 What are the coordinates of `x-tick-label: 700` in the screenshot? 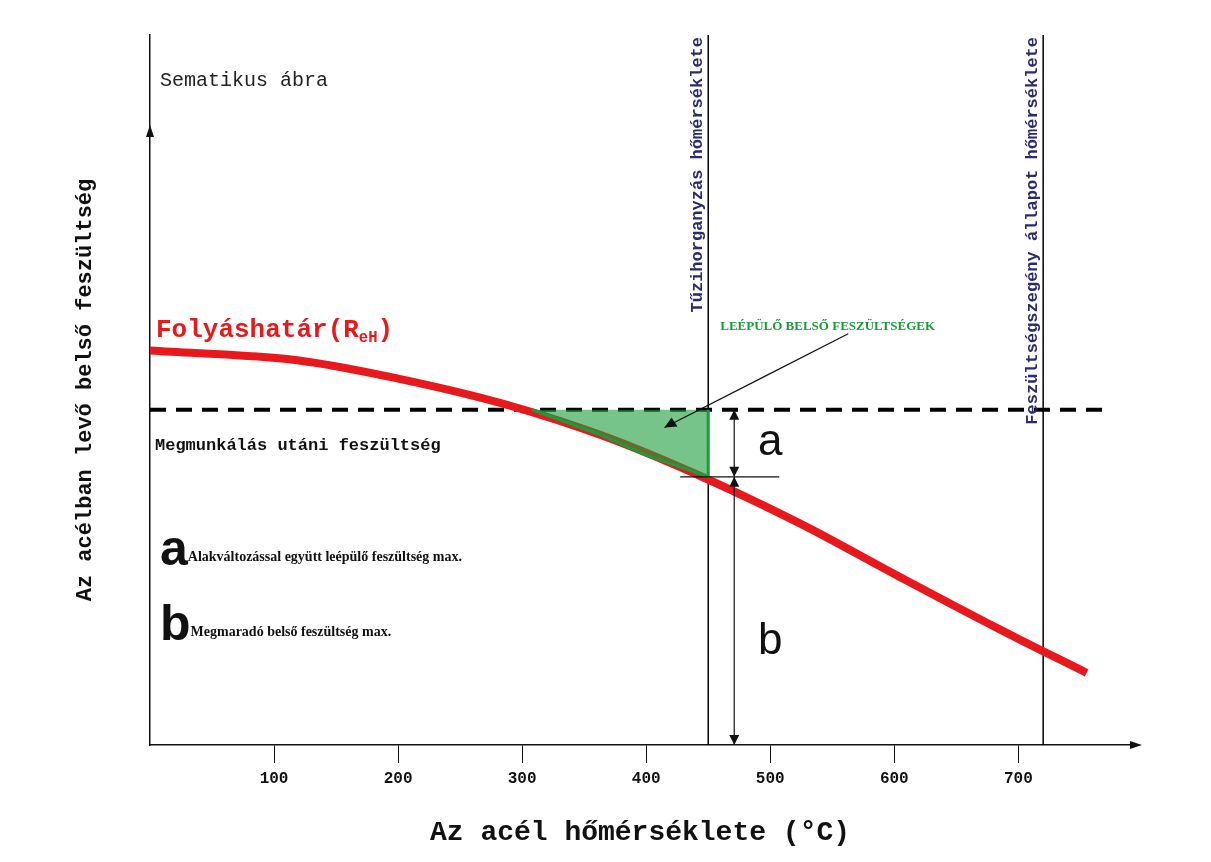 It's located at (1018, 778).